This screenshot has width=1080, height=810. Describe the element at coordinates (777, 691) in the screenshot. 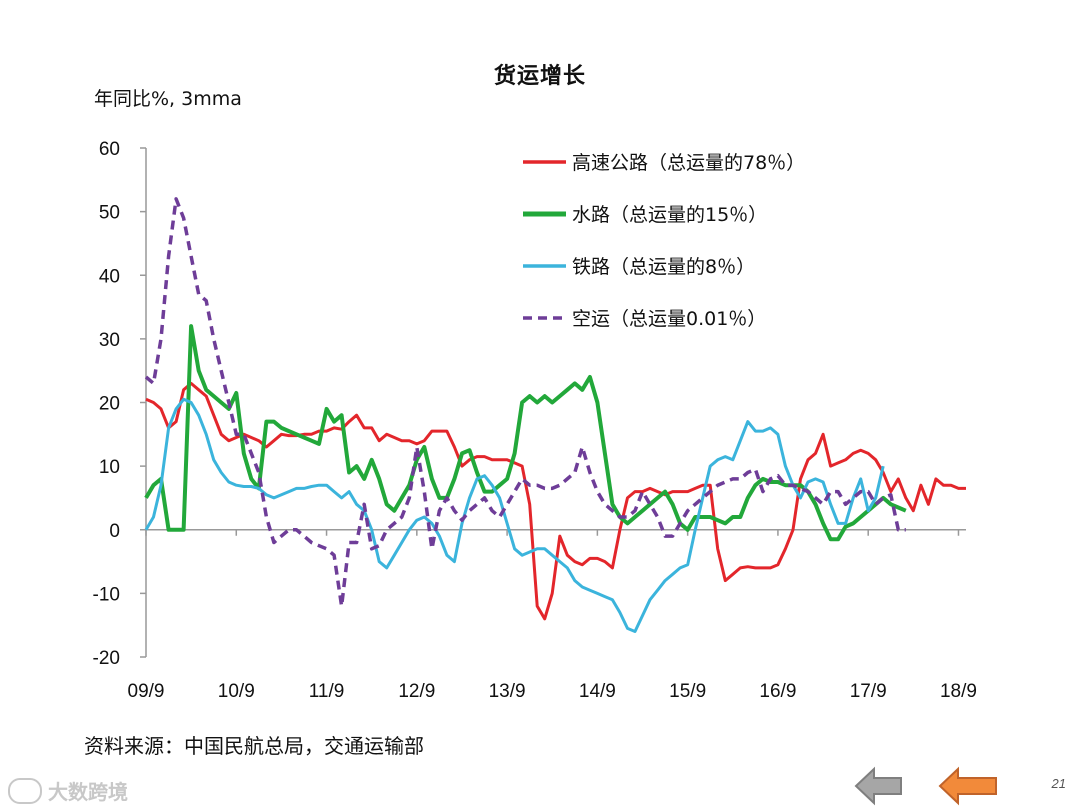

I see `x-tick-label: 16/9` at that location.